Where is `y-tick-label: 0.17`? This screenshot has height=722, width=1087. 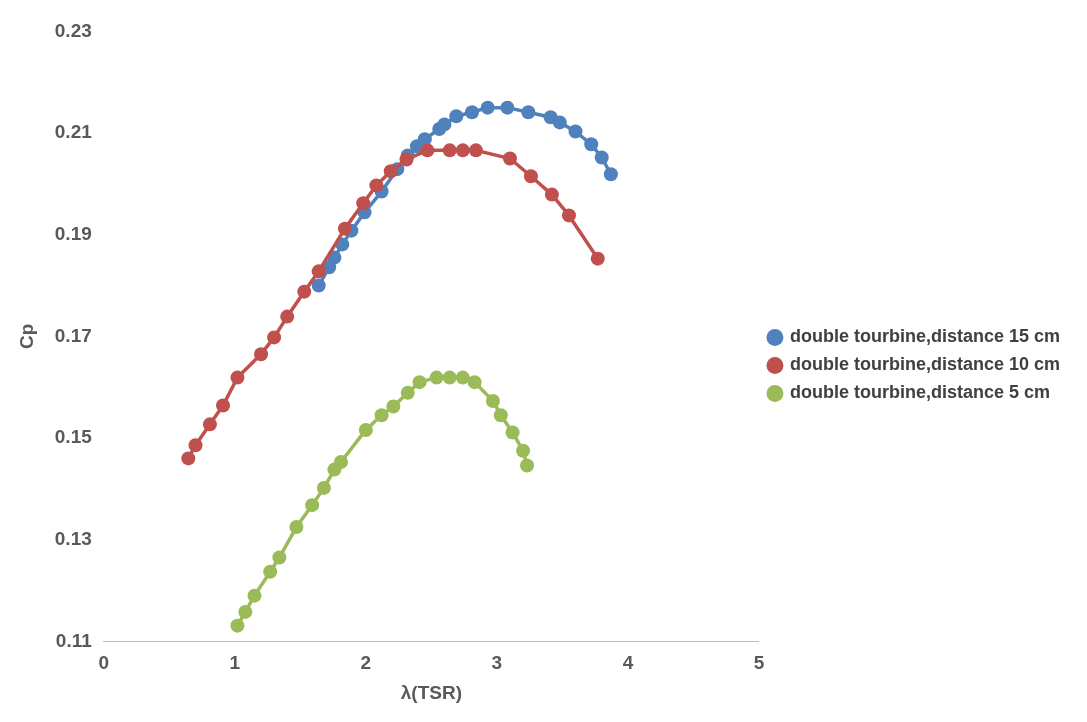 y-tick-label: 0.17 is located at coordinates (73, 335).